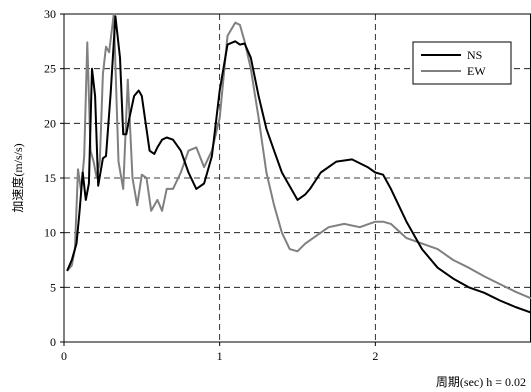 This screenshot has height=392, width=531. Describe the element at coordinates (481, 382) in the screenshot. I see `x-axis-label: 周期(sec) h = 0.02` at that location.